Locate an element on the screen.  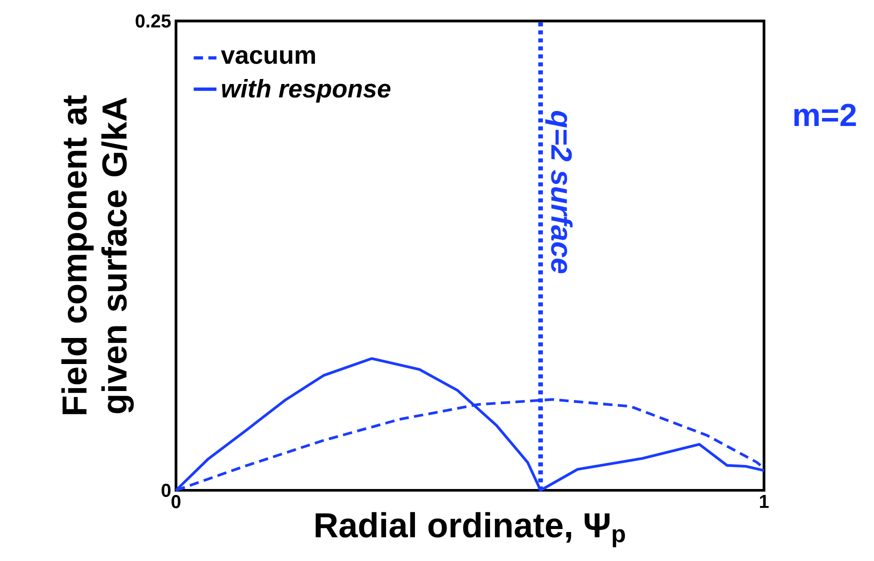
legend-label: vacuum is located at coordinates (267, 57).